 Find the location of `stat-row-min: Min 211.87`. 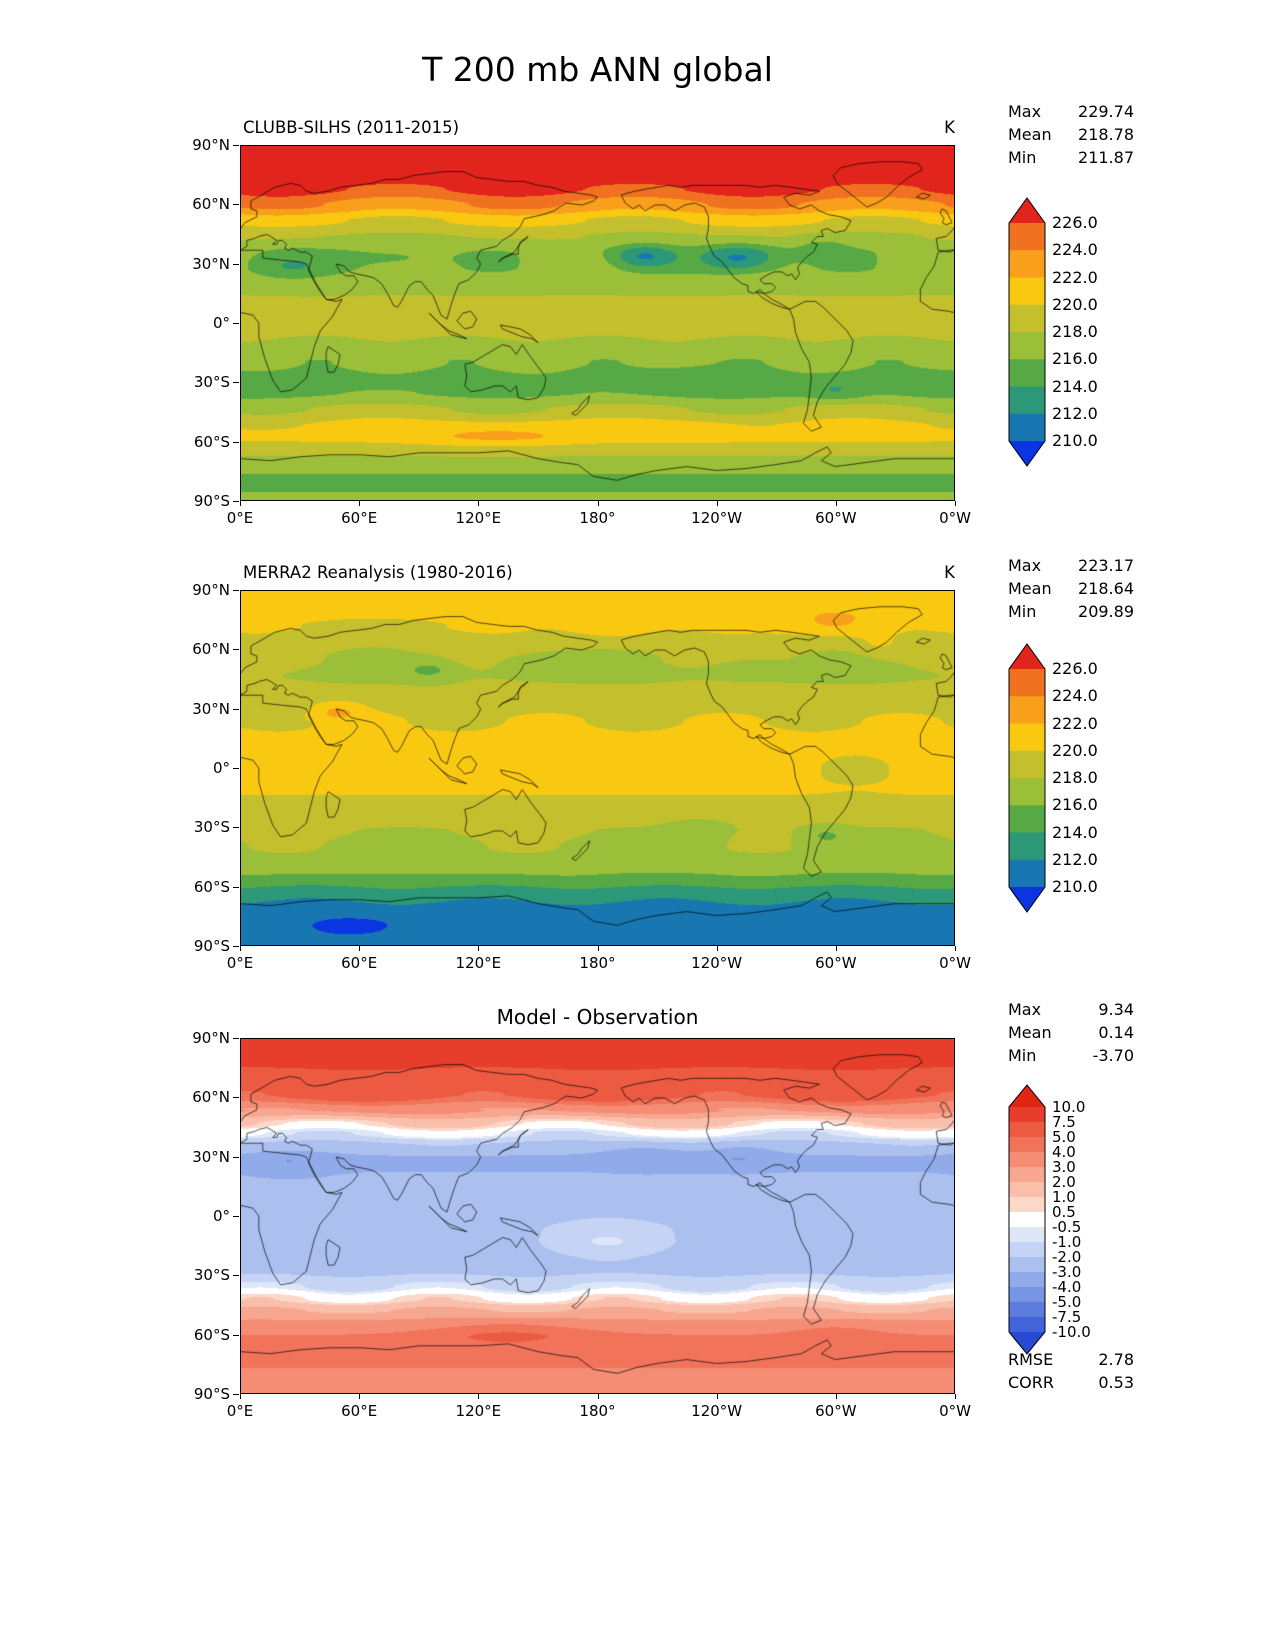

stat-row-min: Min 211.87 is located at coordinates (1071, 157).